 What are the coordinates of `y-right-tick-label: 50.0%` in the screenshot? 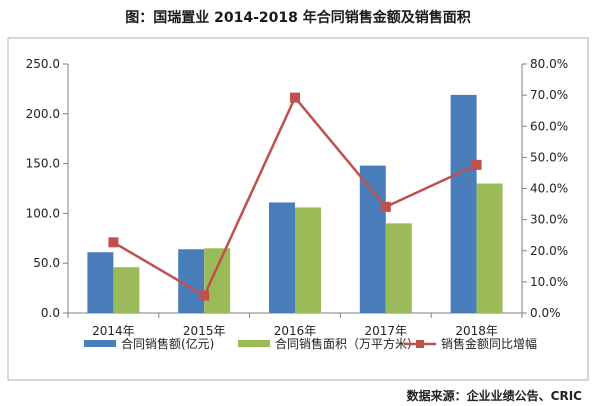 It's located at (549, 157).